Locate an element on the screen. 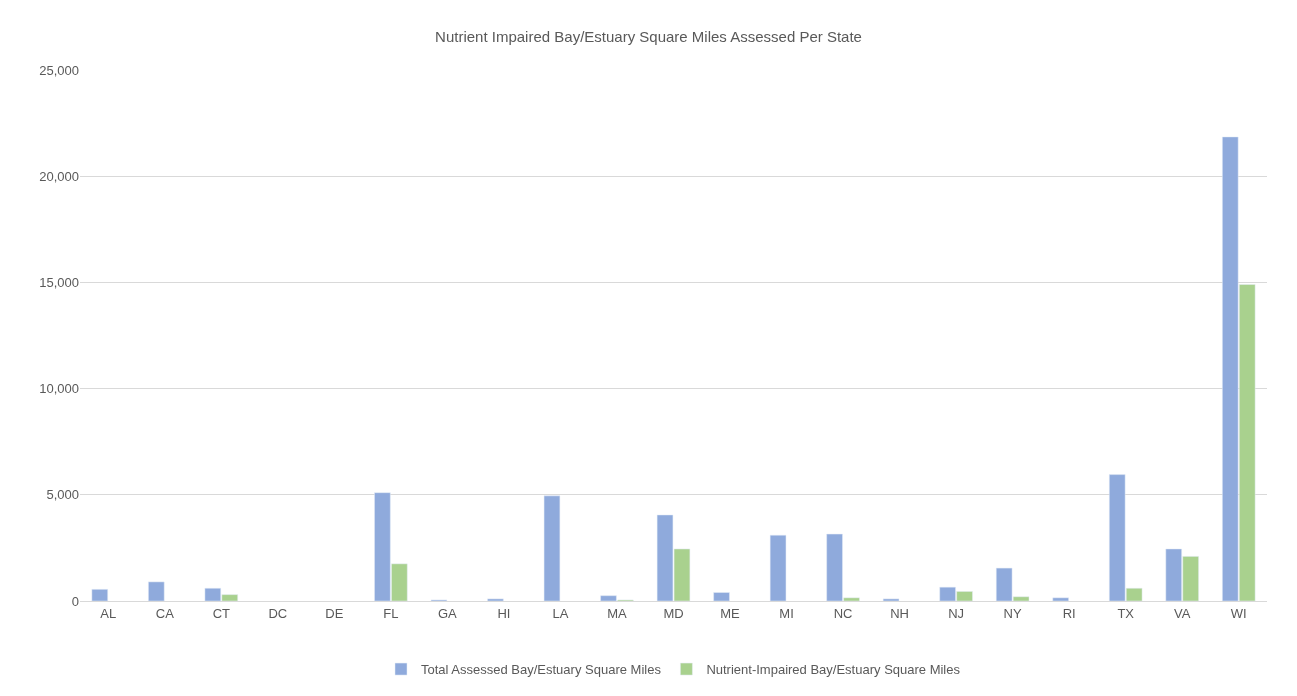  x-tick-label: MI is located at coordinates (786, 613).